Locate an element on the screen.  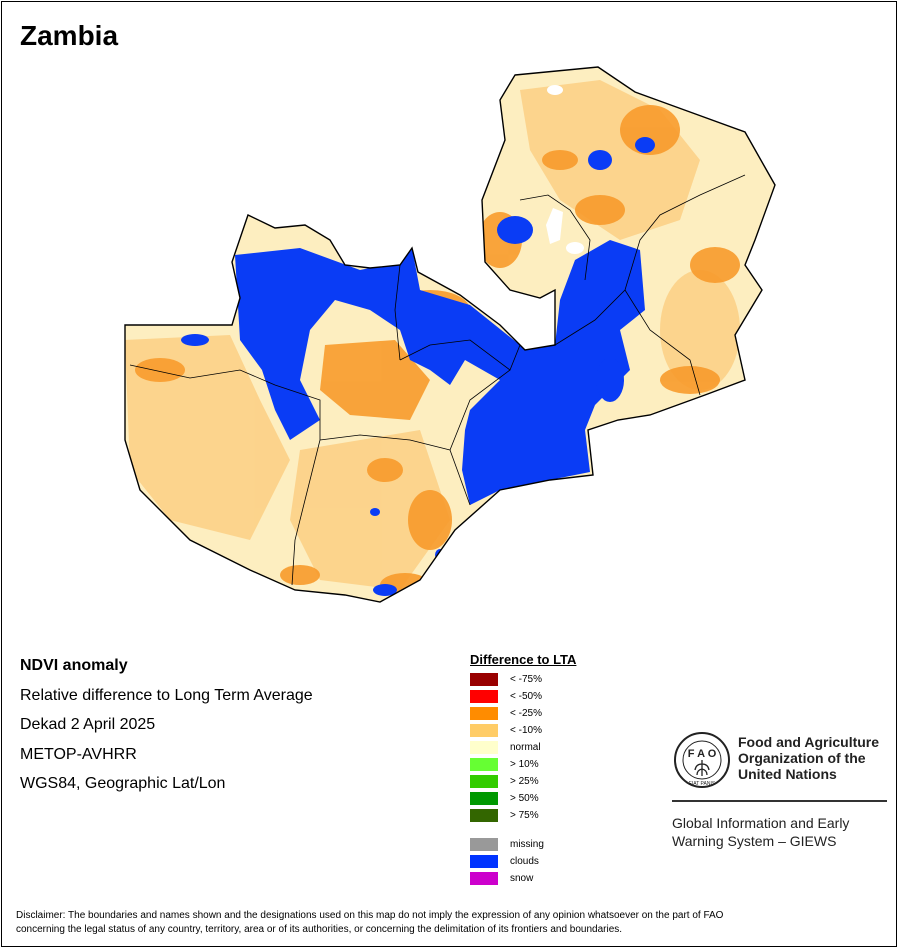
legend-label: > 75% is located at coordinates (524, 815).